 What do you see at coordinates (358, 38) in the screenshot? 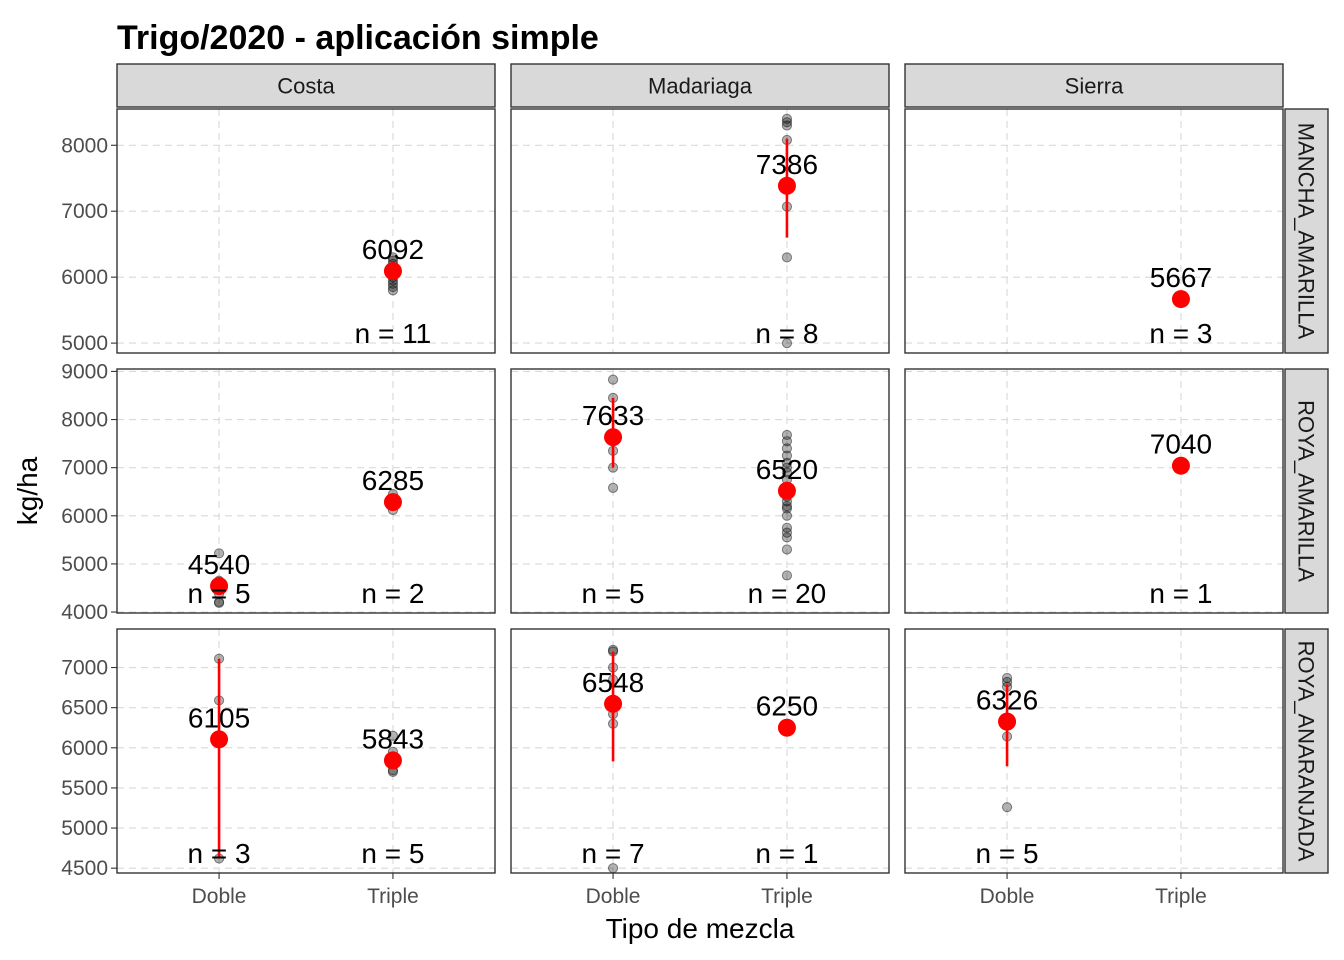
I see `chart-title: Trigo/2020 - aplicación simple` at bounding box center [358, 38].